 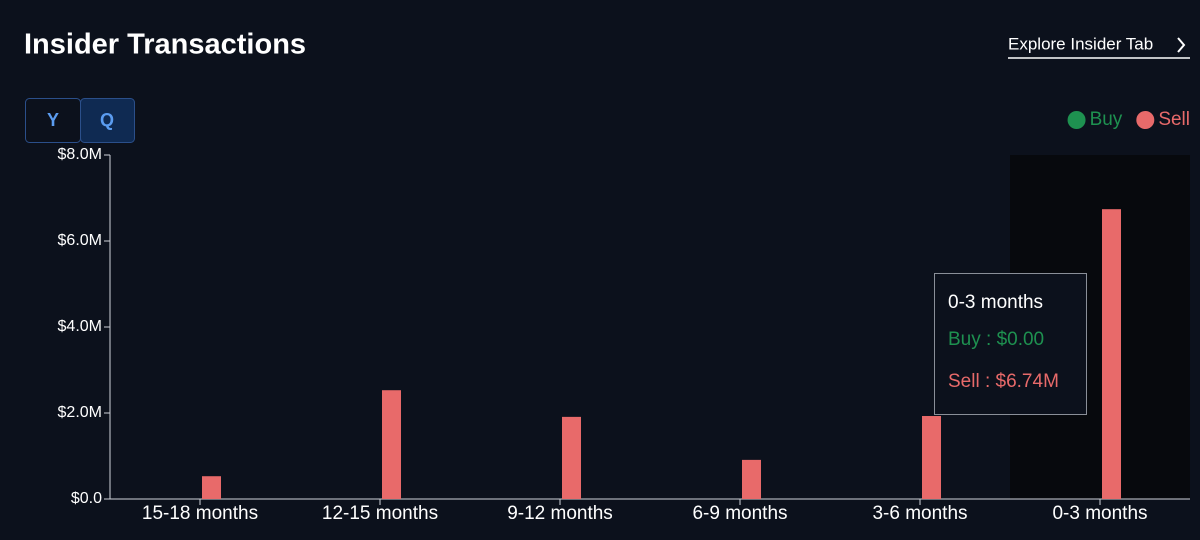 What do you see at coordinates (53, 120) in the screenshot?
I see `toggle-label: Y` at bounding box center [53, 120].